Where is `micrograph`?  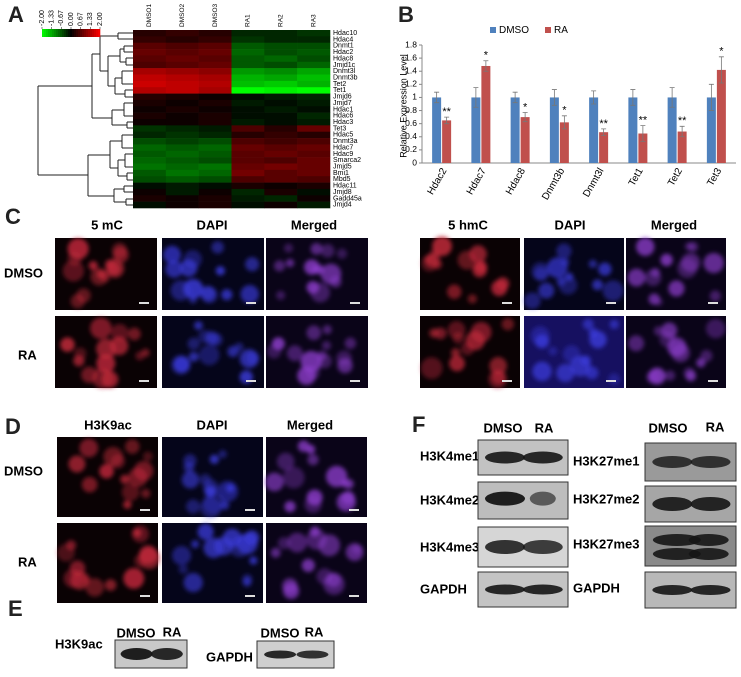 micrograph is located at coordinates (676, 273).